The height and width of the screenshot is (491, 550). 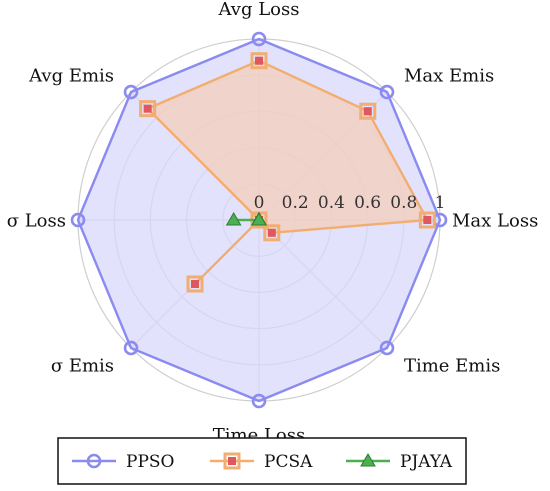 I want to click on point-pcsa-max-loss, so click(x=427, y=220).